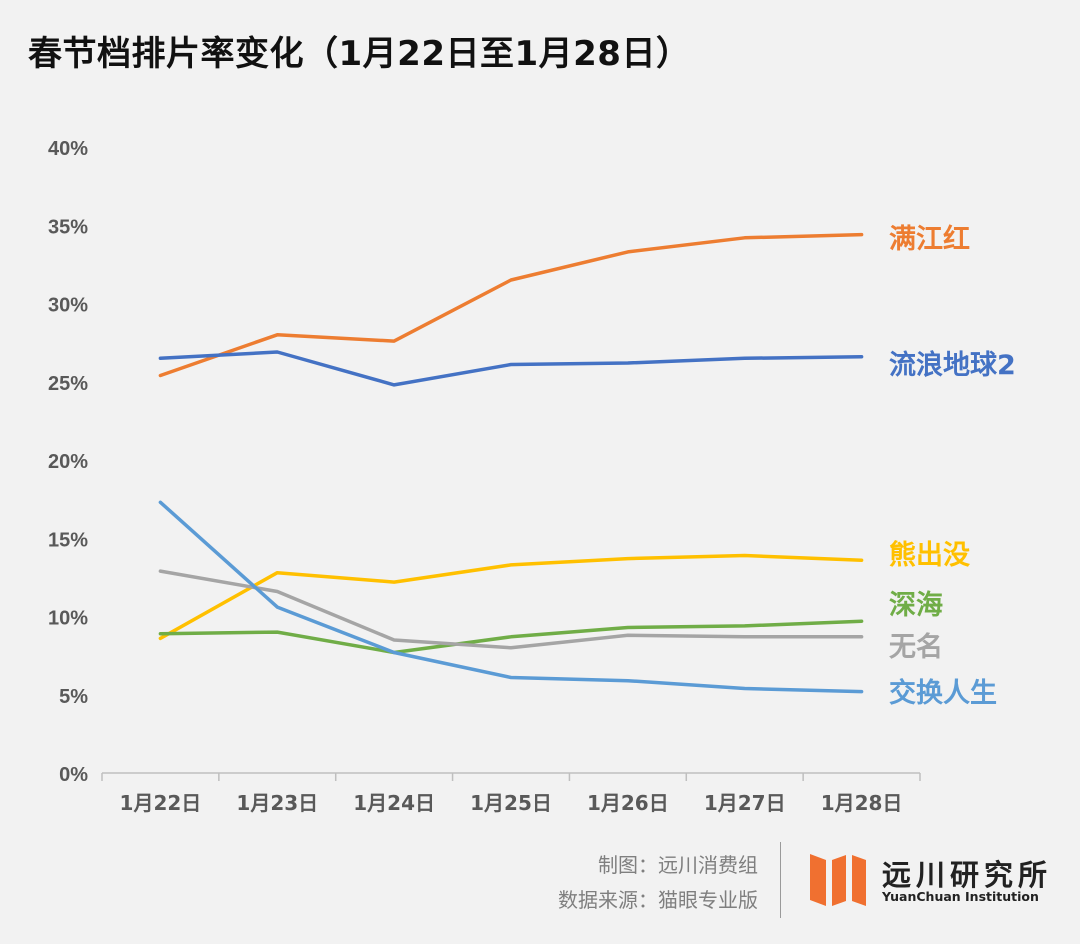  I want to click on y-tick-label: 25%, so click(68, 384).